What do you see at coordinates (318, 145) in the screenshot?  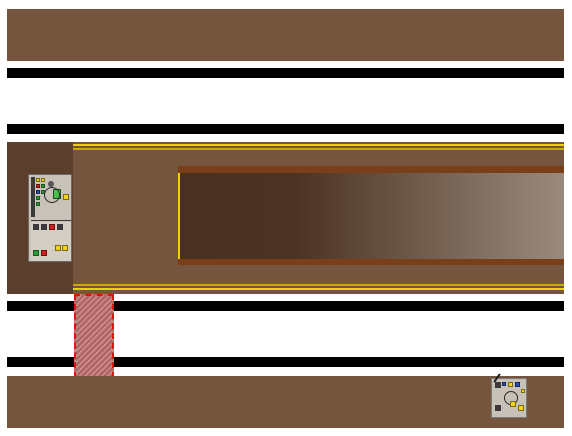 I see `bay-top-stripe` at bounding box center [318, 145].